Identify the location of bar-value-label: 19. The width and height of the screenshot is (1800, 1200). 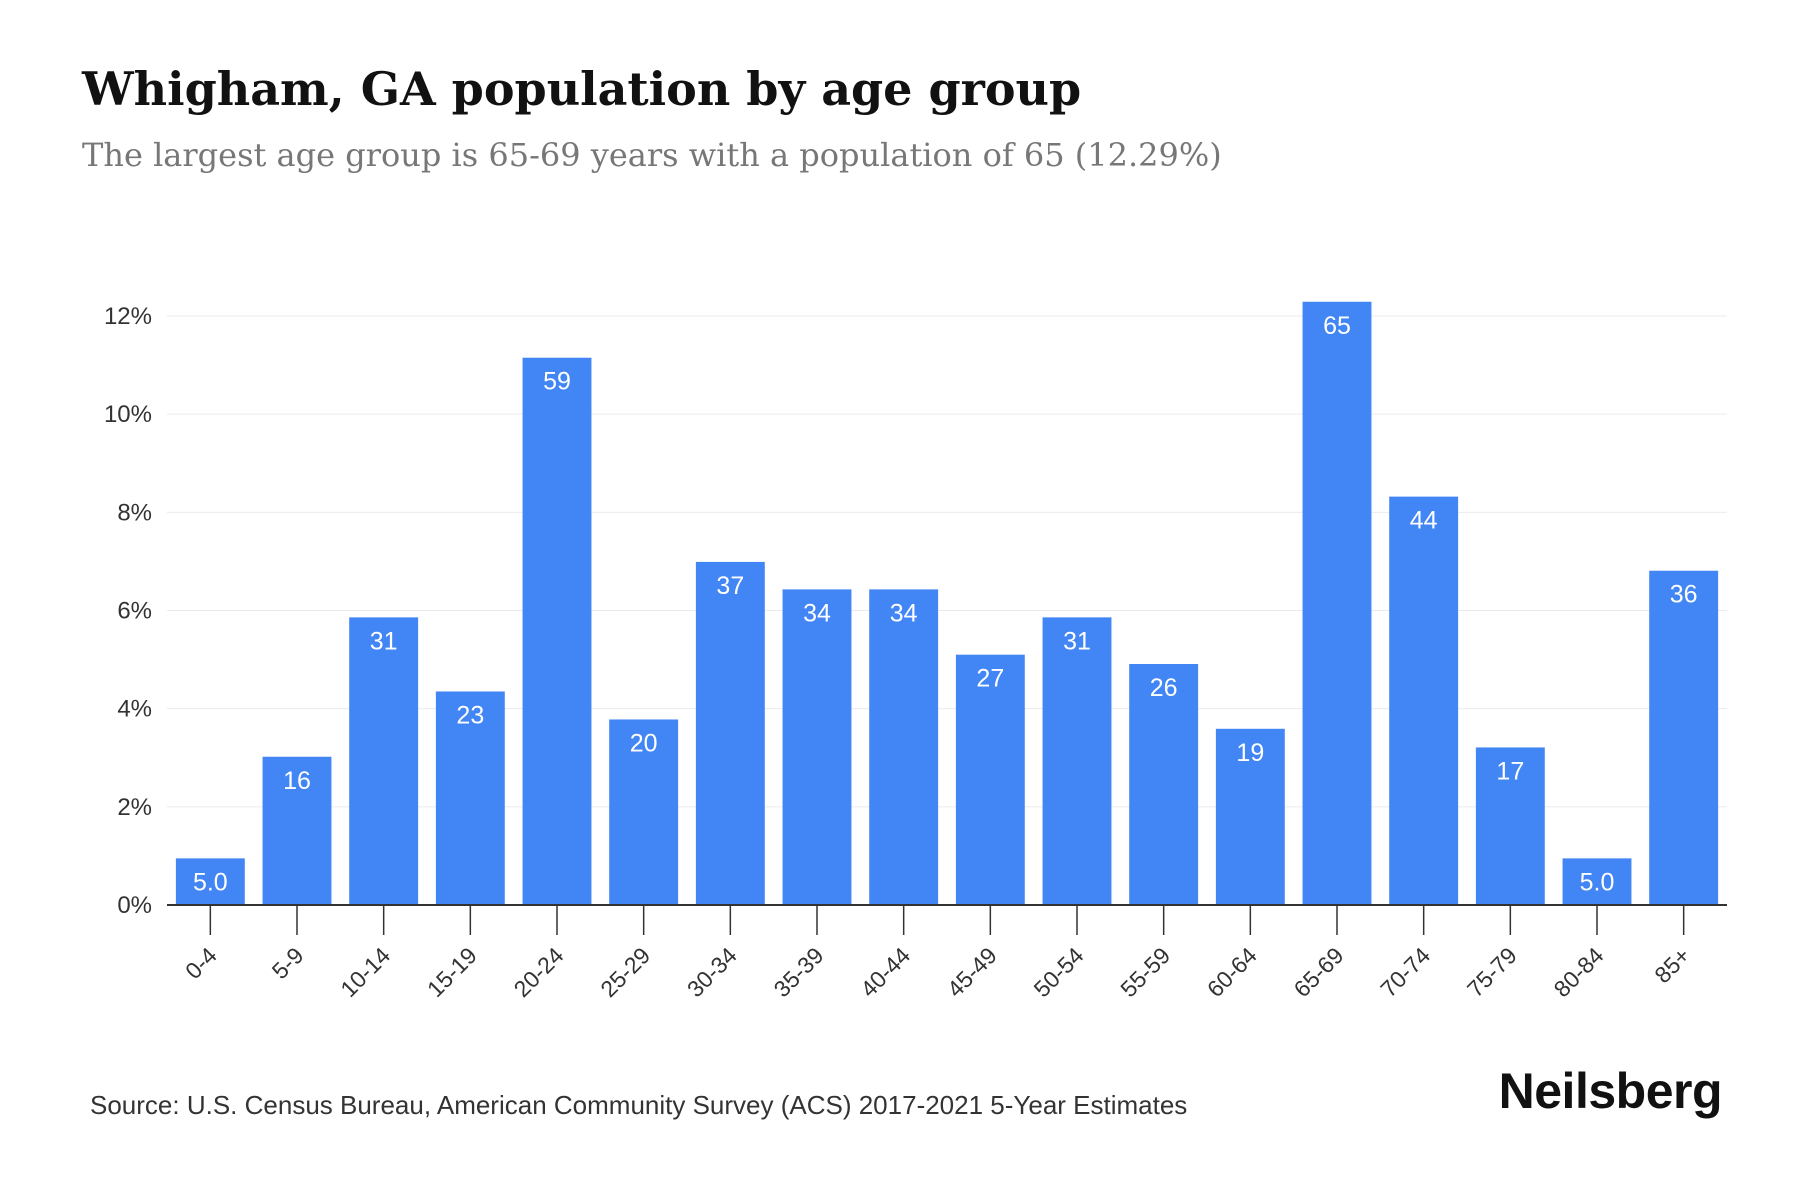
(1250, 753).